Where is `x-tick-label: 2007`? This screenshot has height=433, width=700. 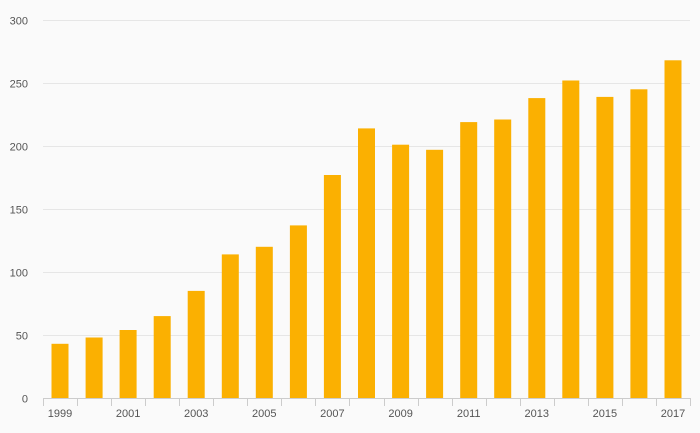 x-tick-label: 2007 is located at coordinates (332, 414).